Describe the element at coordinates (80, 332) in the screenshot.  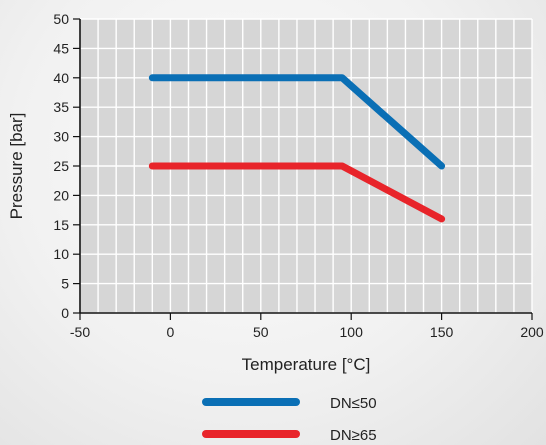
I see `x-tick-label: -50` at that location.